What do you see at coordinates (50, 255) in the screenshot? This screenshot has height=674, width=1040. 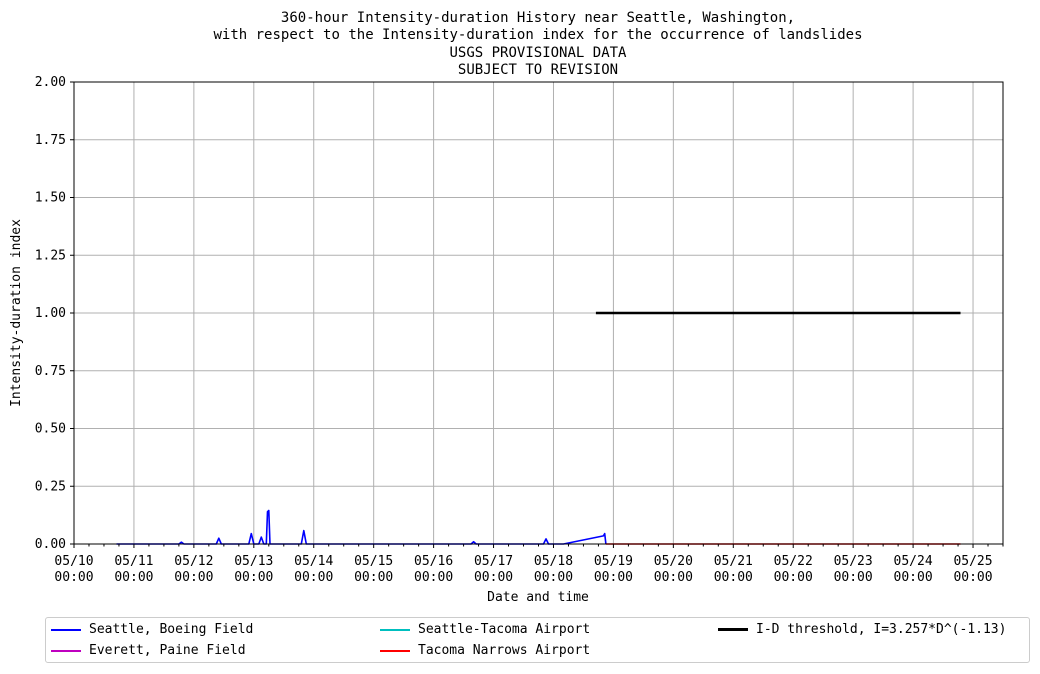 I see `y-tick-label: 1.25` at bounding box center [50, 255].